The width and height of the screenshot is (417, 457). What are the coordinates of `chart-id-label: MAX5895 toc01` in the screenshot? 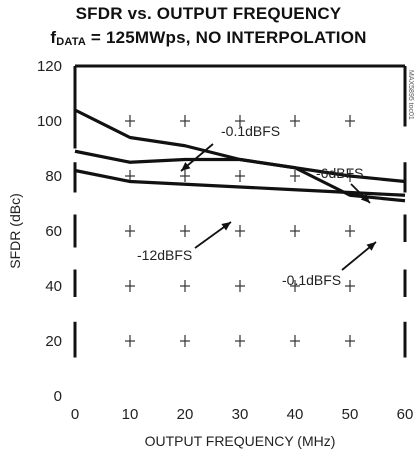 It's located at (410, 95).